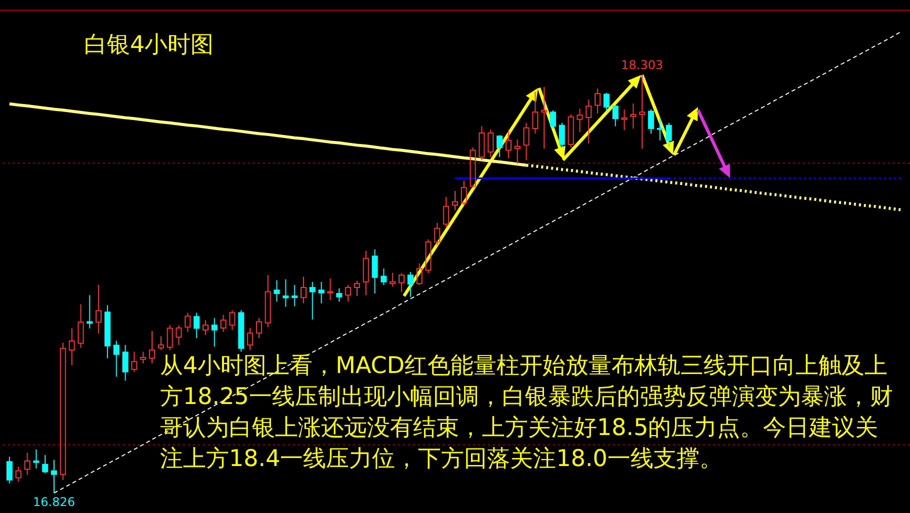 Image resolution: width=910 pixels, height=513 pixels. I want to click on annotation: 18.303, so click(642, 65).